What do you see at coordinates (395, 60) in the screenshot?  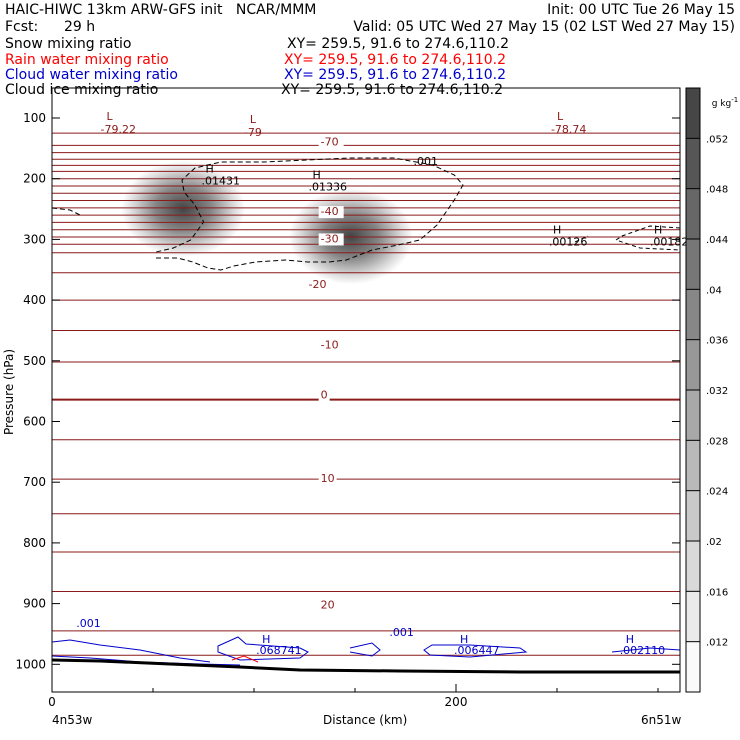 I see `field-rain-xy: XY= 259.5, 91.6 to 274.6,110.2` at bounding box center [395, 60].